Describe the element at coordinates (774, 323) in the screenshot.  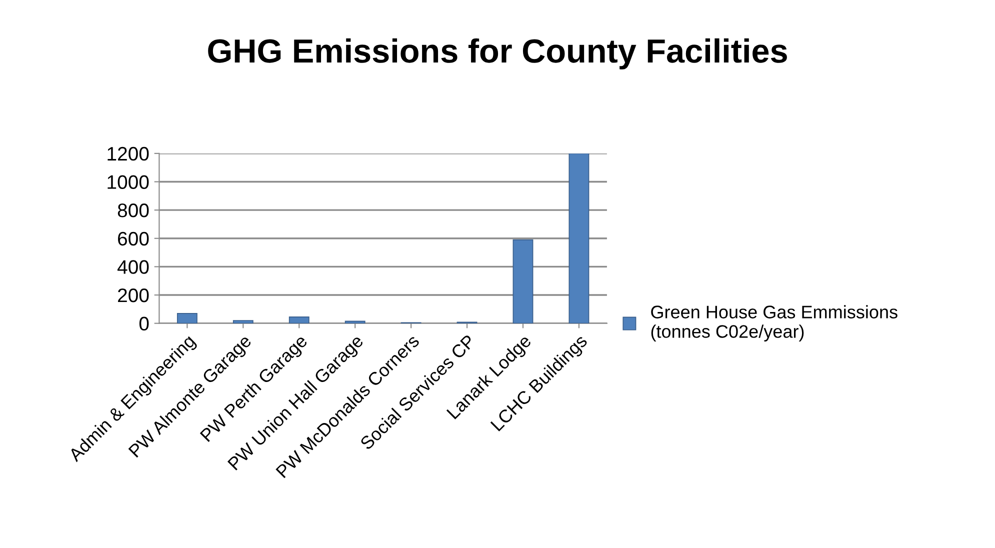
I see `legend-label: Green House Gas Emmissions (tonnes C02e/year)` at that location.